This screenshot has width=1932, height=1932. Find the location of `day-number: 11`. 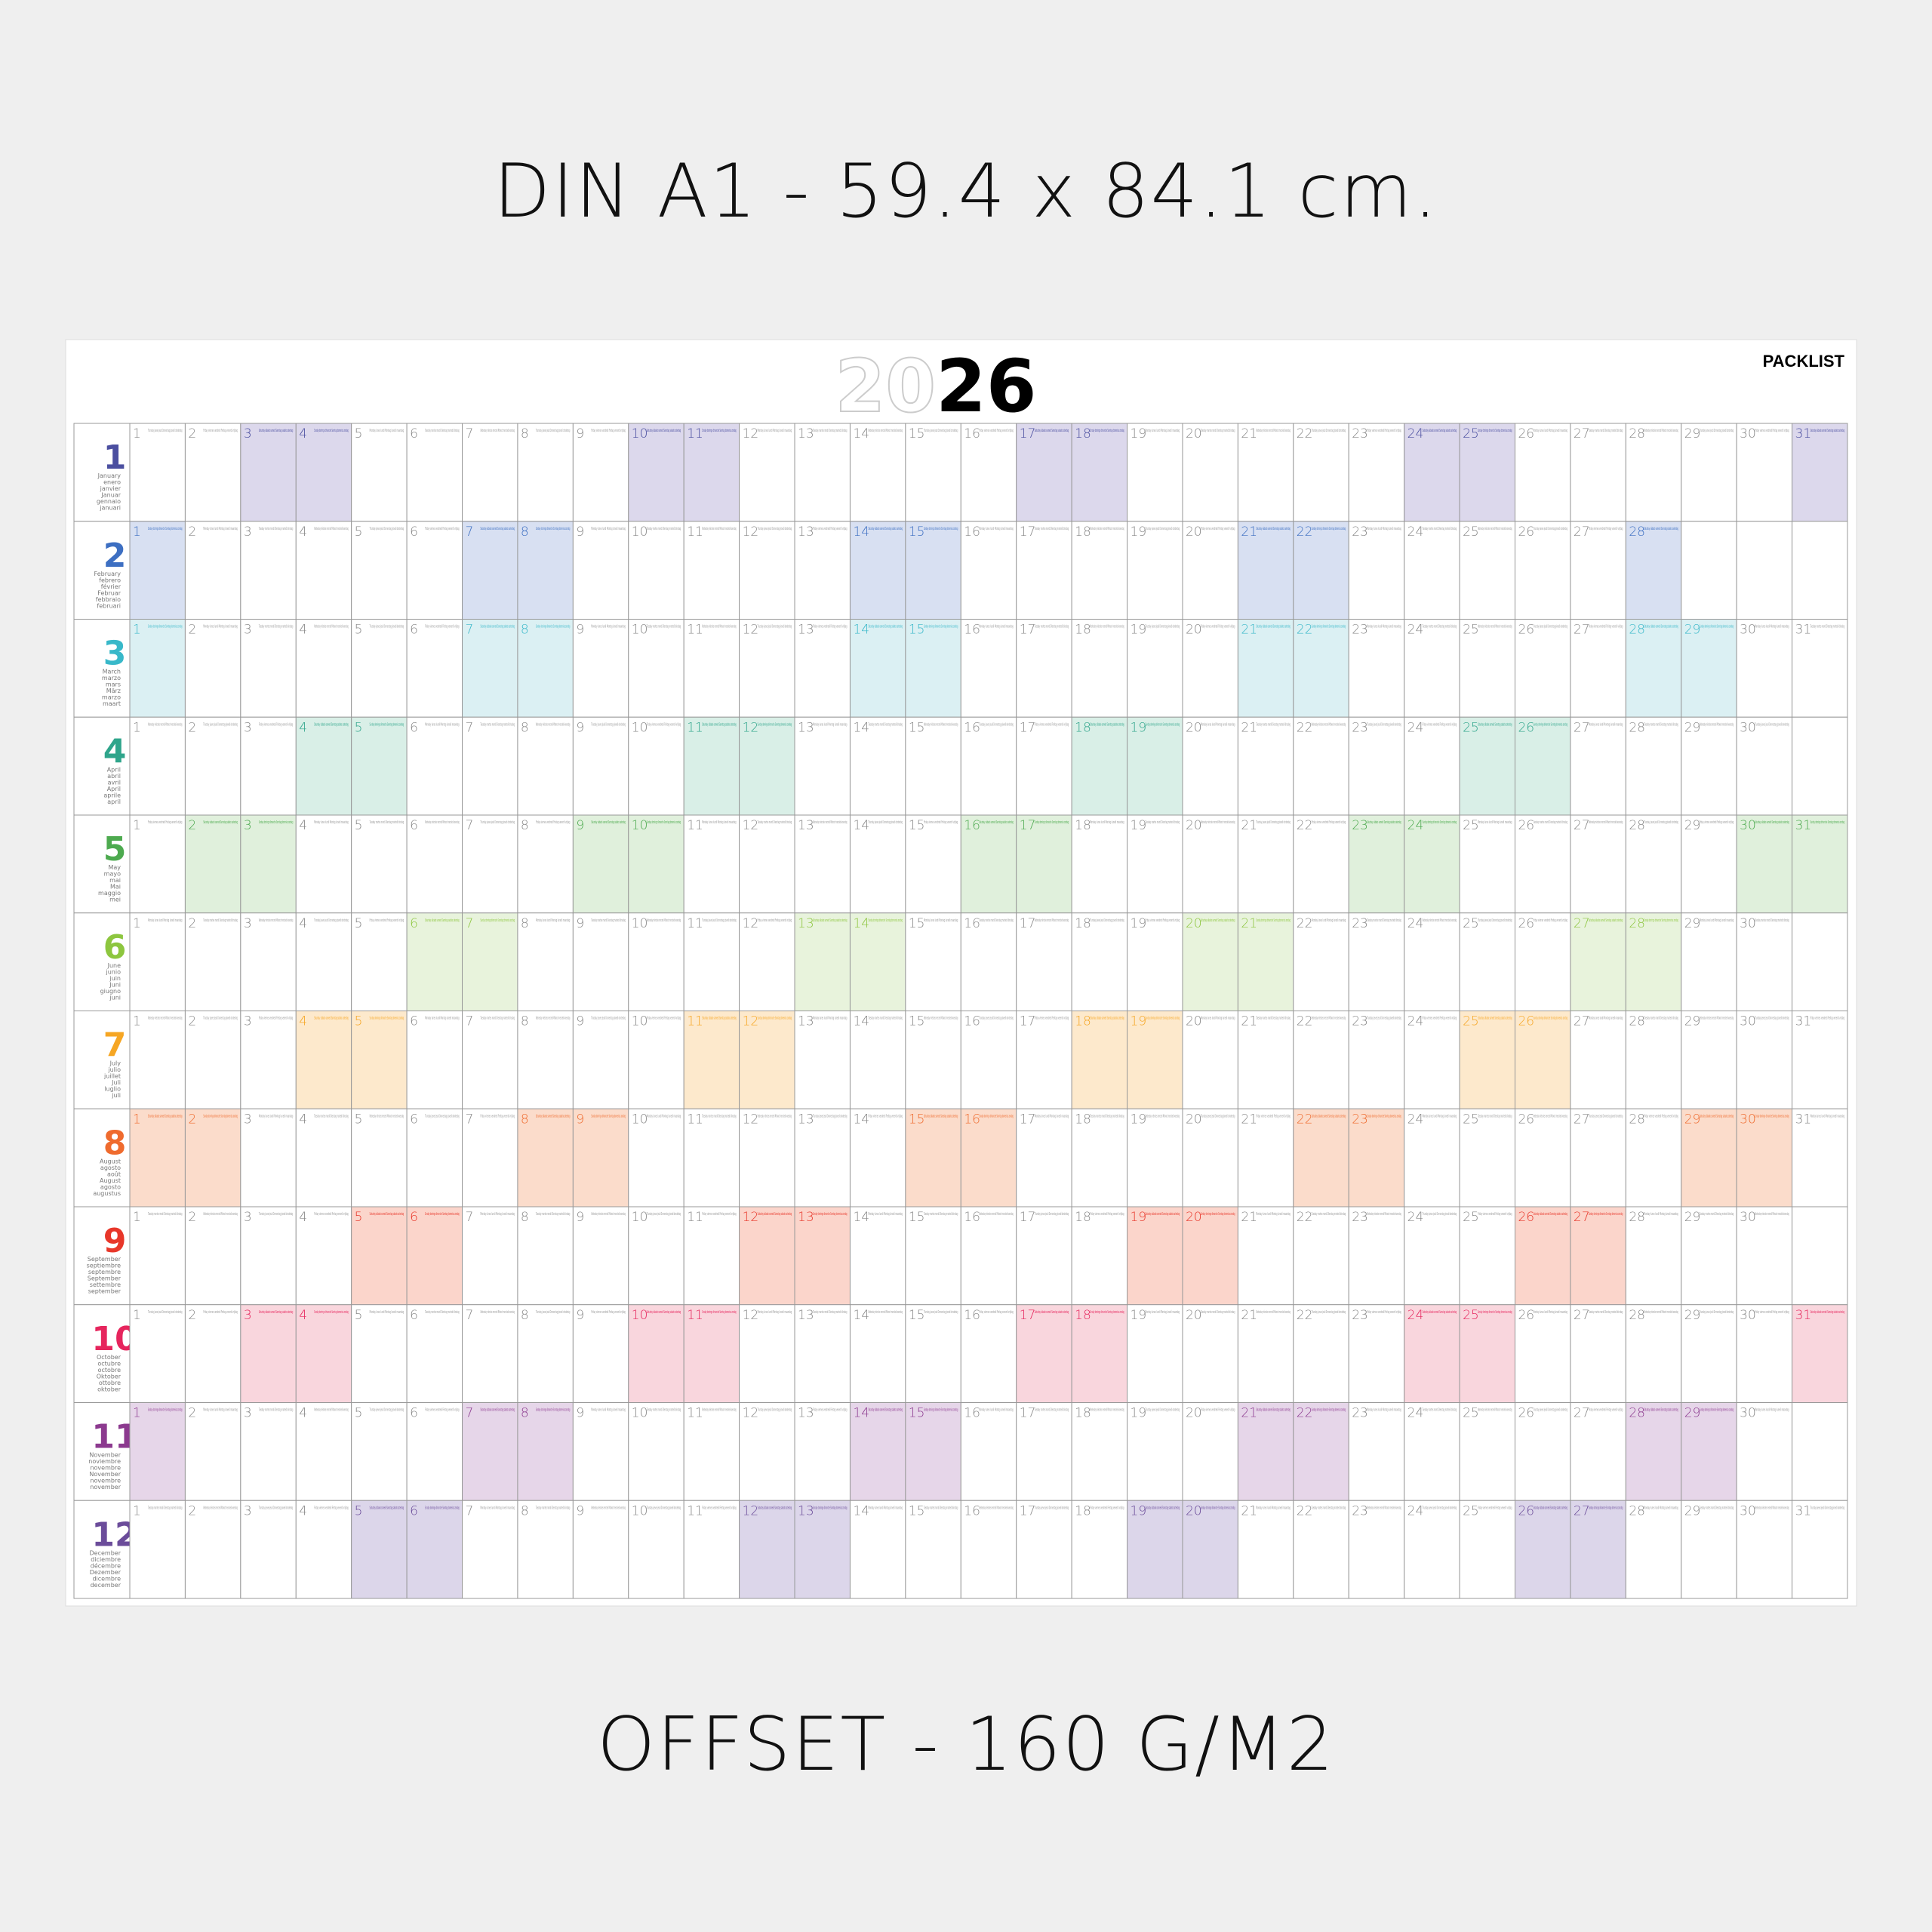

day-number: 11 is located at coordinates (695, 433).